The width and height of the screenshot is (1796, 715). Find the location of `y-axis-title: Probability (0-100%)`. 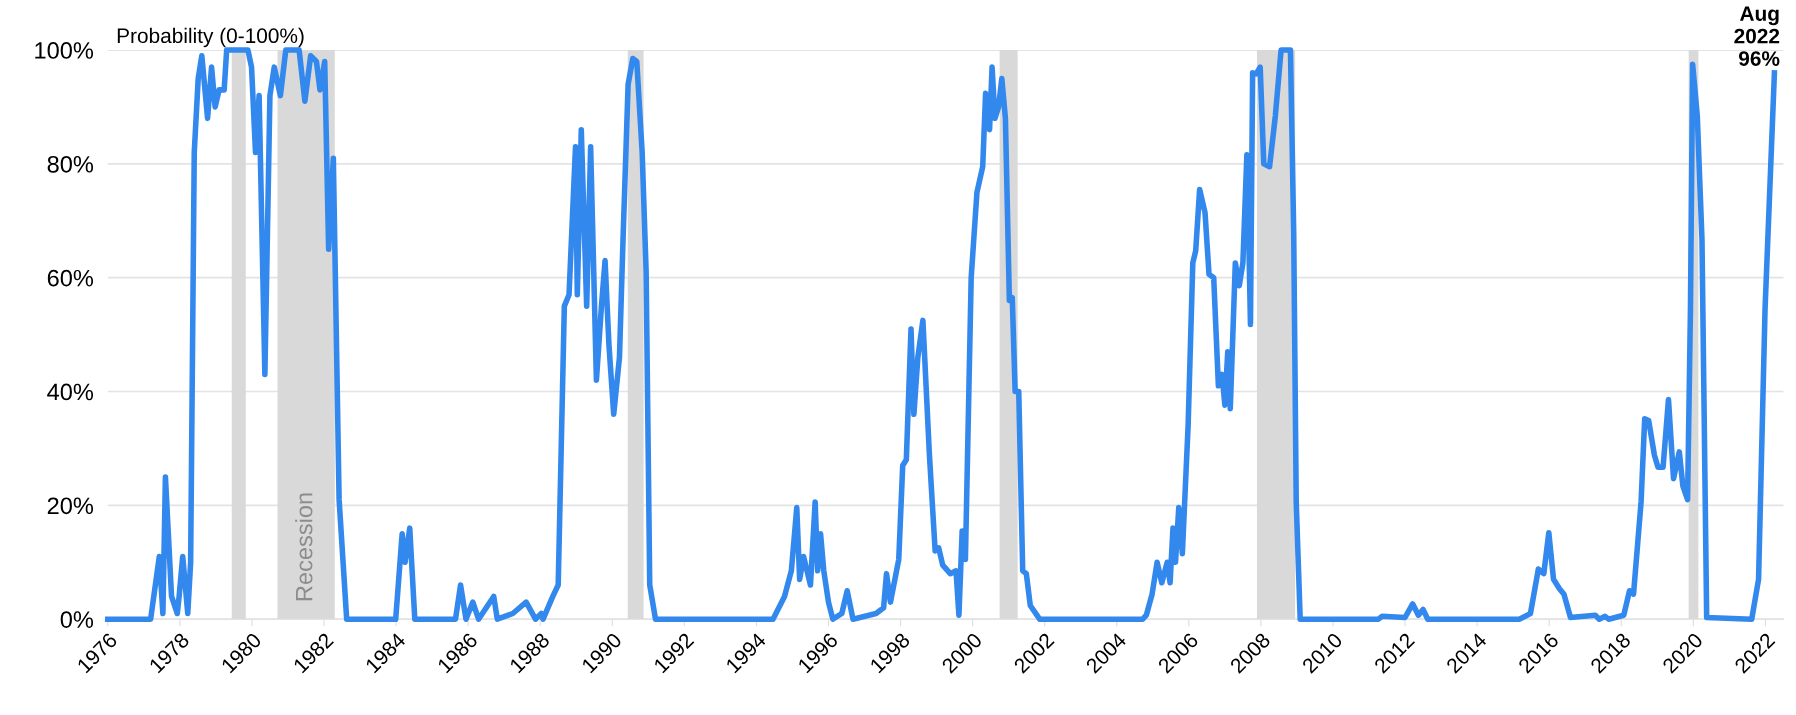

y-axis-title: Probability (0-100%) is located at coordinates (210, 37).